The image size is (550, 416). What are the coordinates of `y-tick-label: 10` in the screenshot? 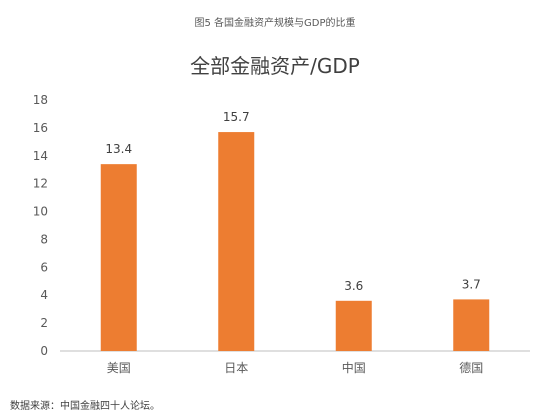 It's located at (40, 212).